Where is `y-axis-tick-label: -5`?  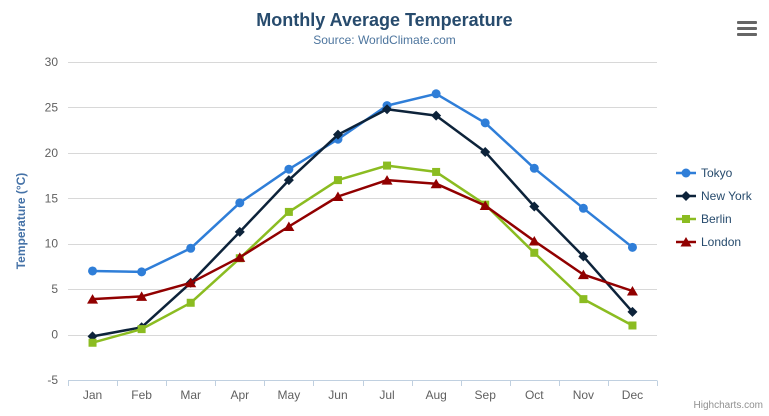 y-axis-tick-label: -5 is located at coordinates (52, 380).